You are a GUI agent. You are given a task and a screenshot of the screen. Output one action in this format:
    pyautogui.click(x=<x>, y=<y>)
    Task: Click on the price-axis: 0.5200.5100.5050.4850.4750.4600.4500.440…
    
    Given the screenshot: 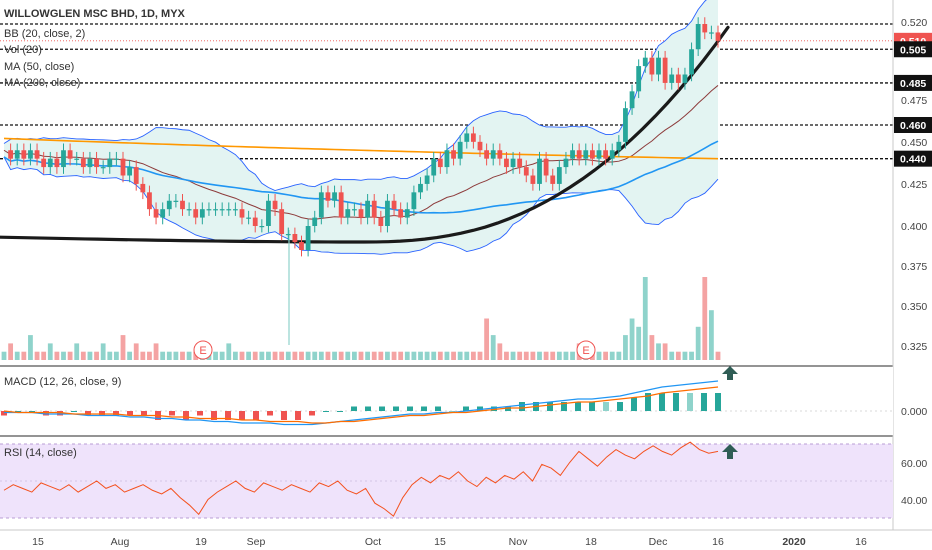 What is the action you would take?
    pyautogui.click(x=913, y=185)
    